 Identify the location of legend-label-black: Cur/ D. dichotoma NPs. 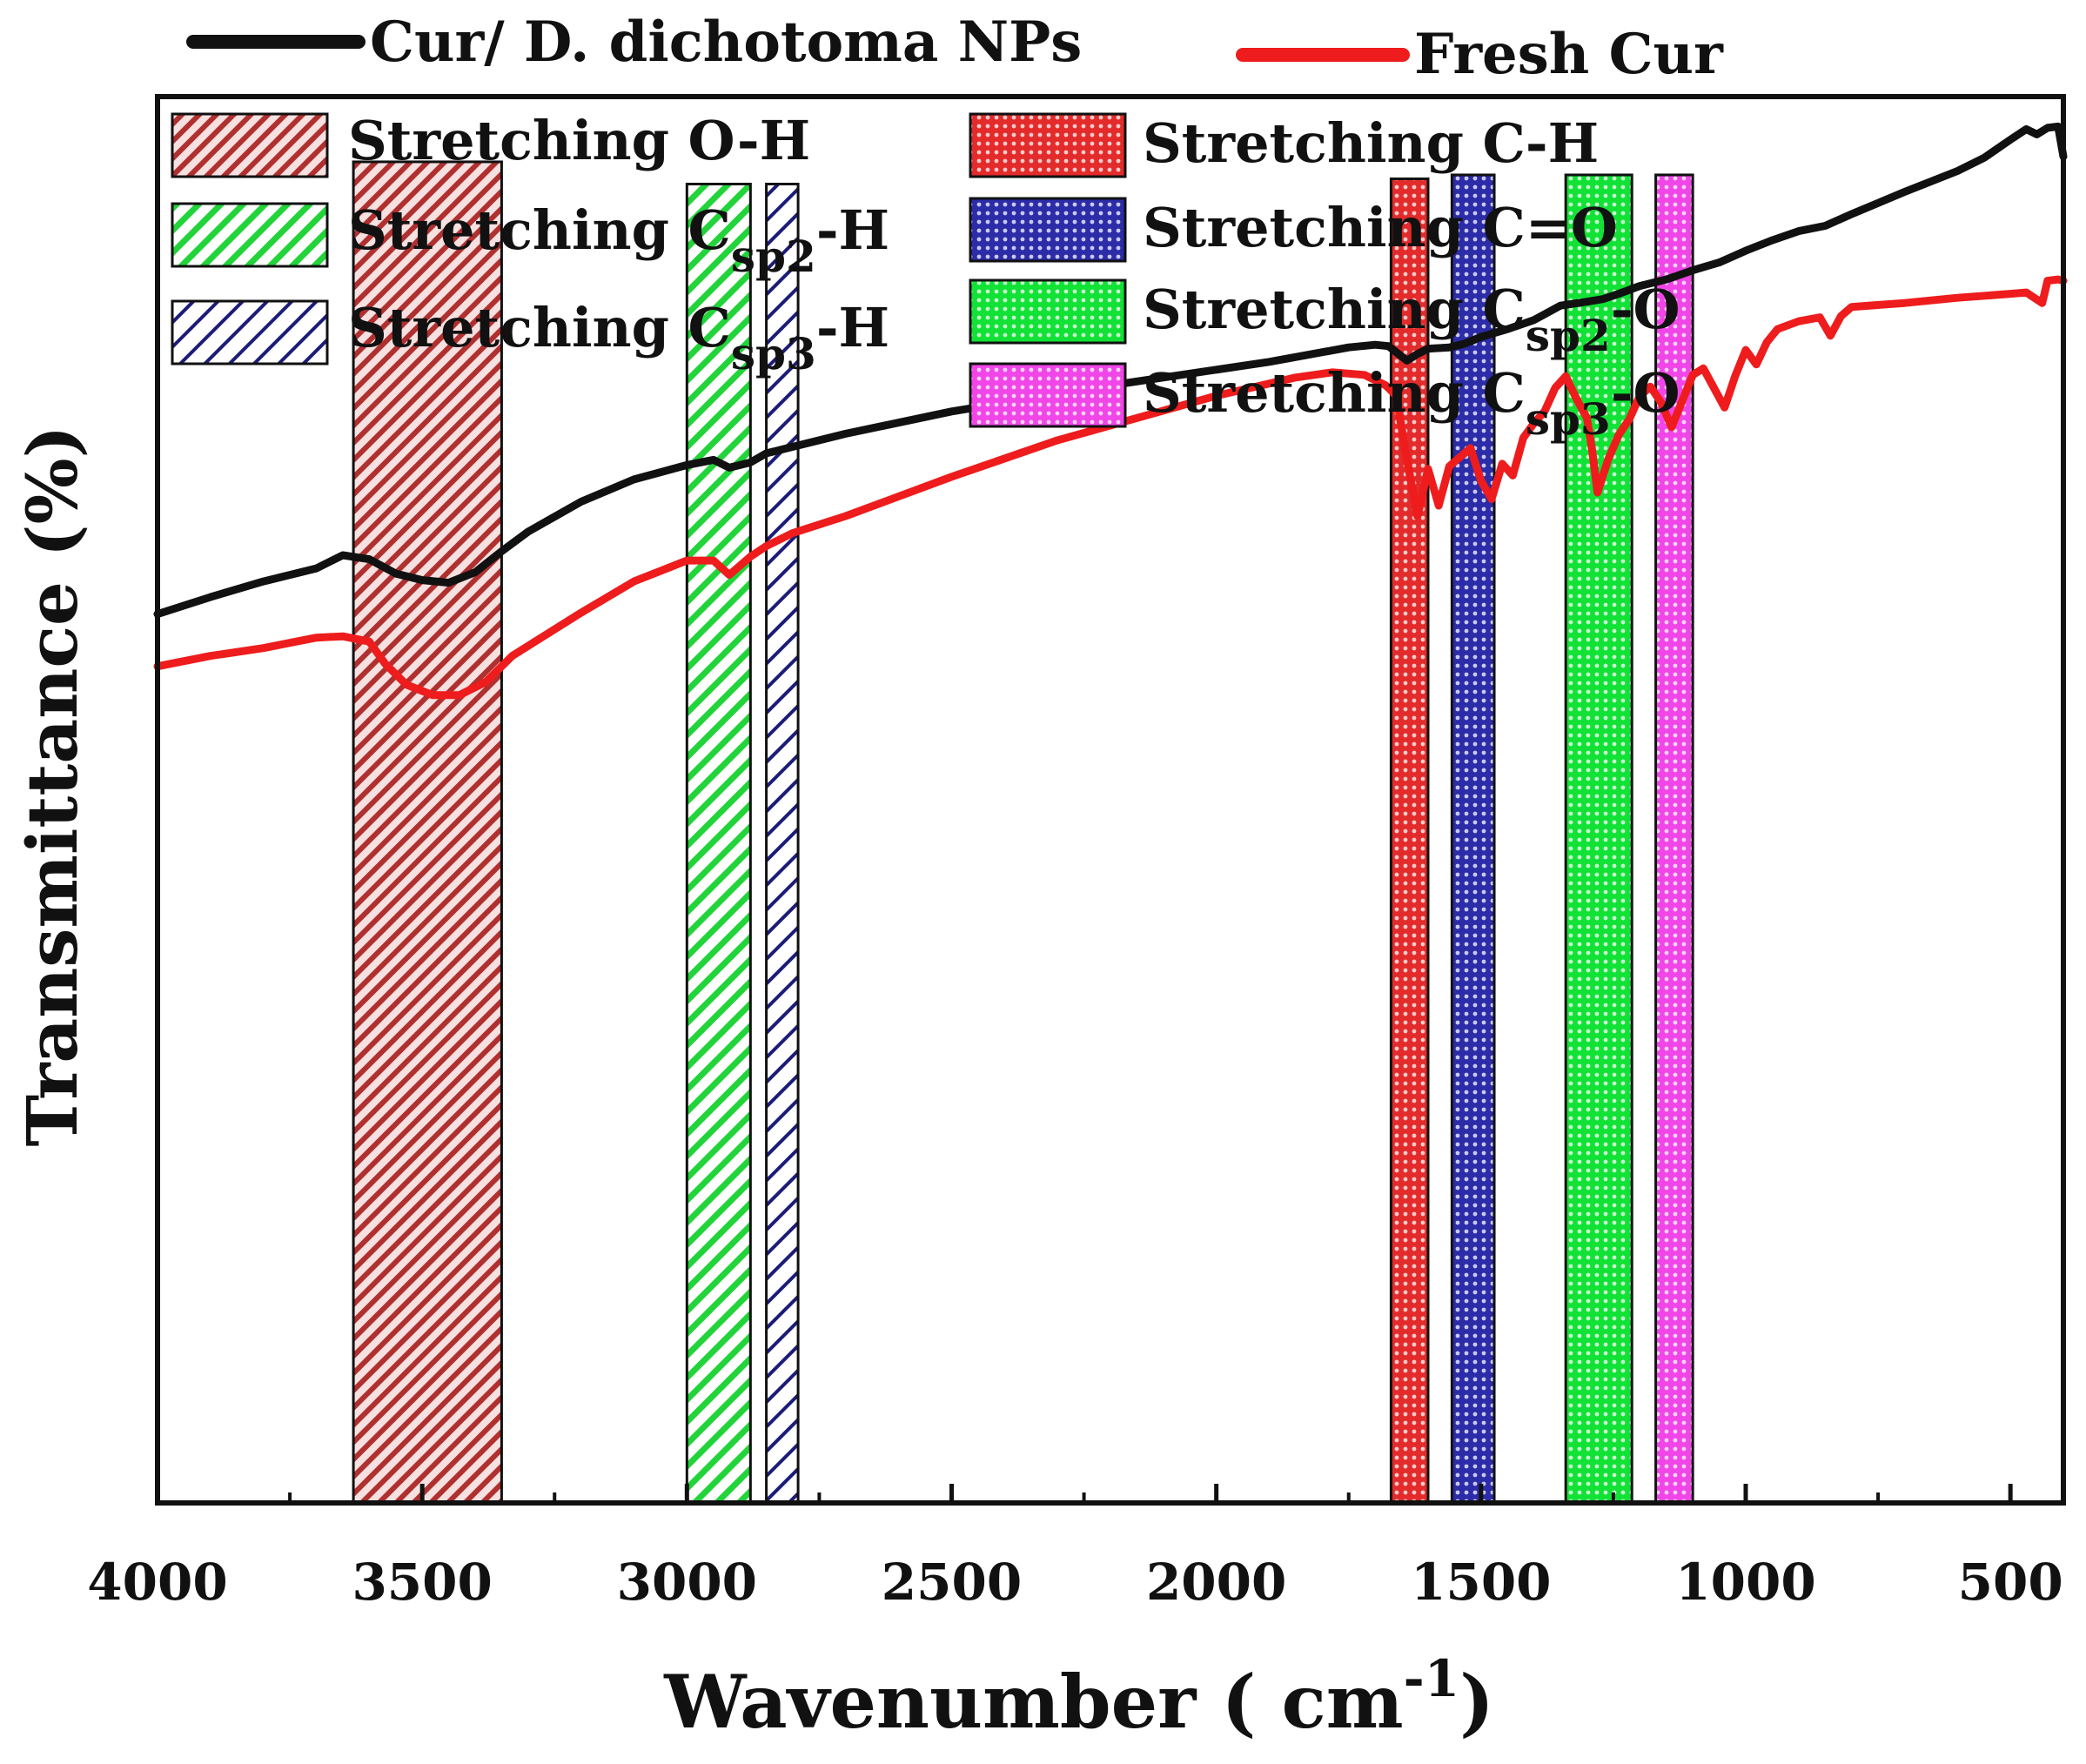
(726, 42).